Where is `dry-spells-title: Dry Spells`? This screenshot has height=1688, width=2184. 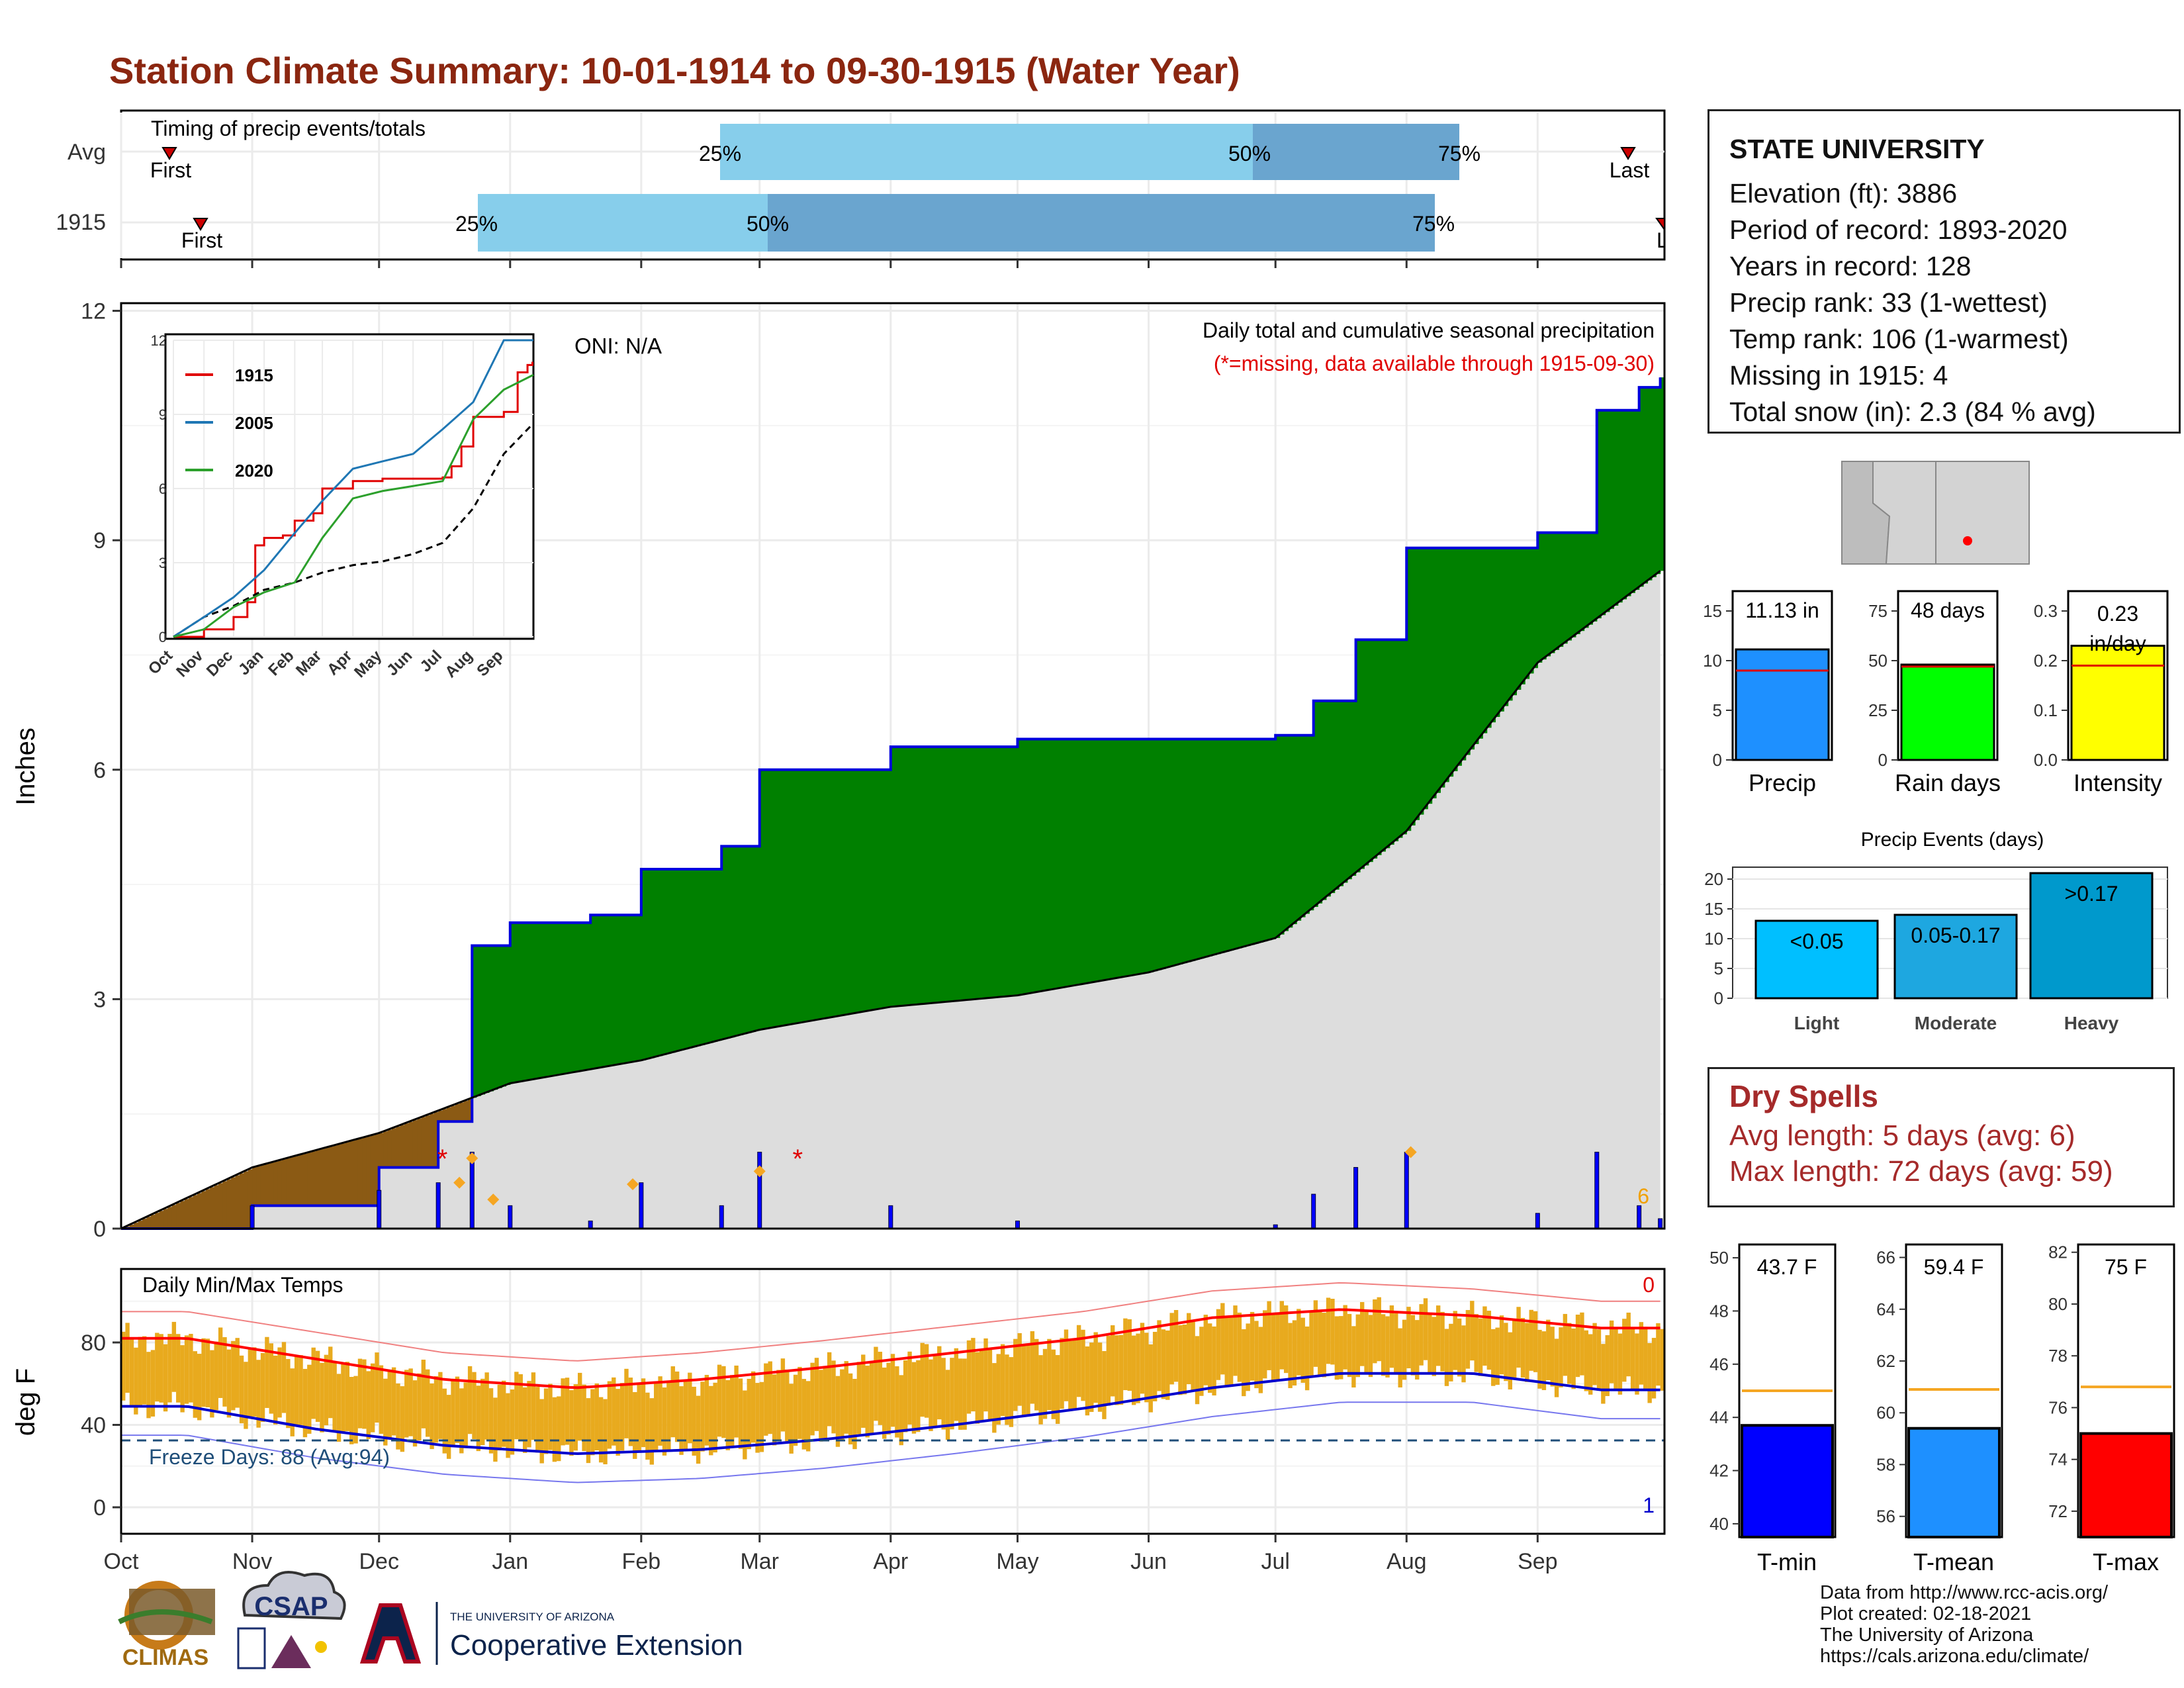 dry-spells-title: Dry Spells is located at coordinates (1803, 1096).